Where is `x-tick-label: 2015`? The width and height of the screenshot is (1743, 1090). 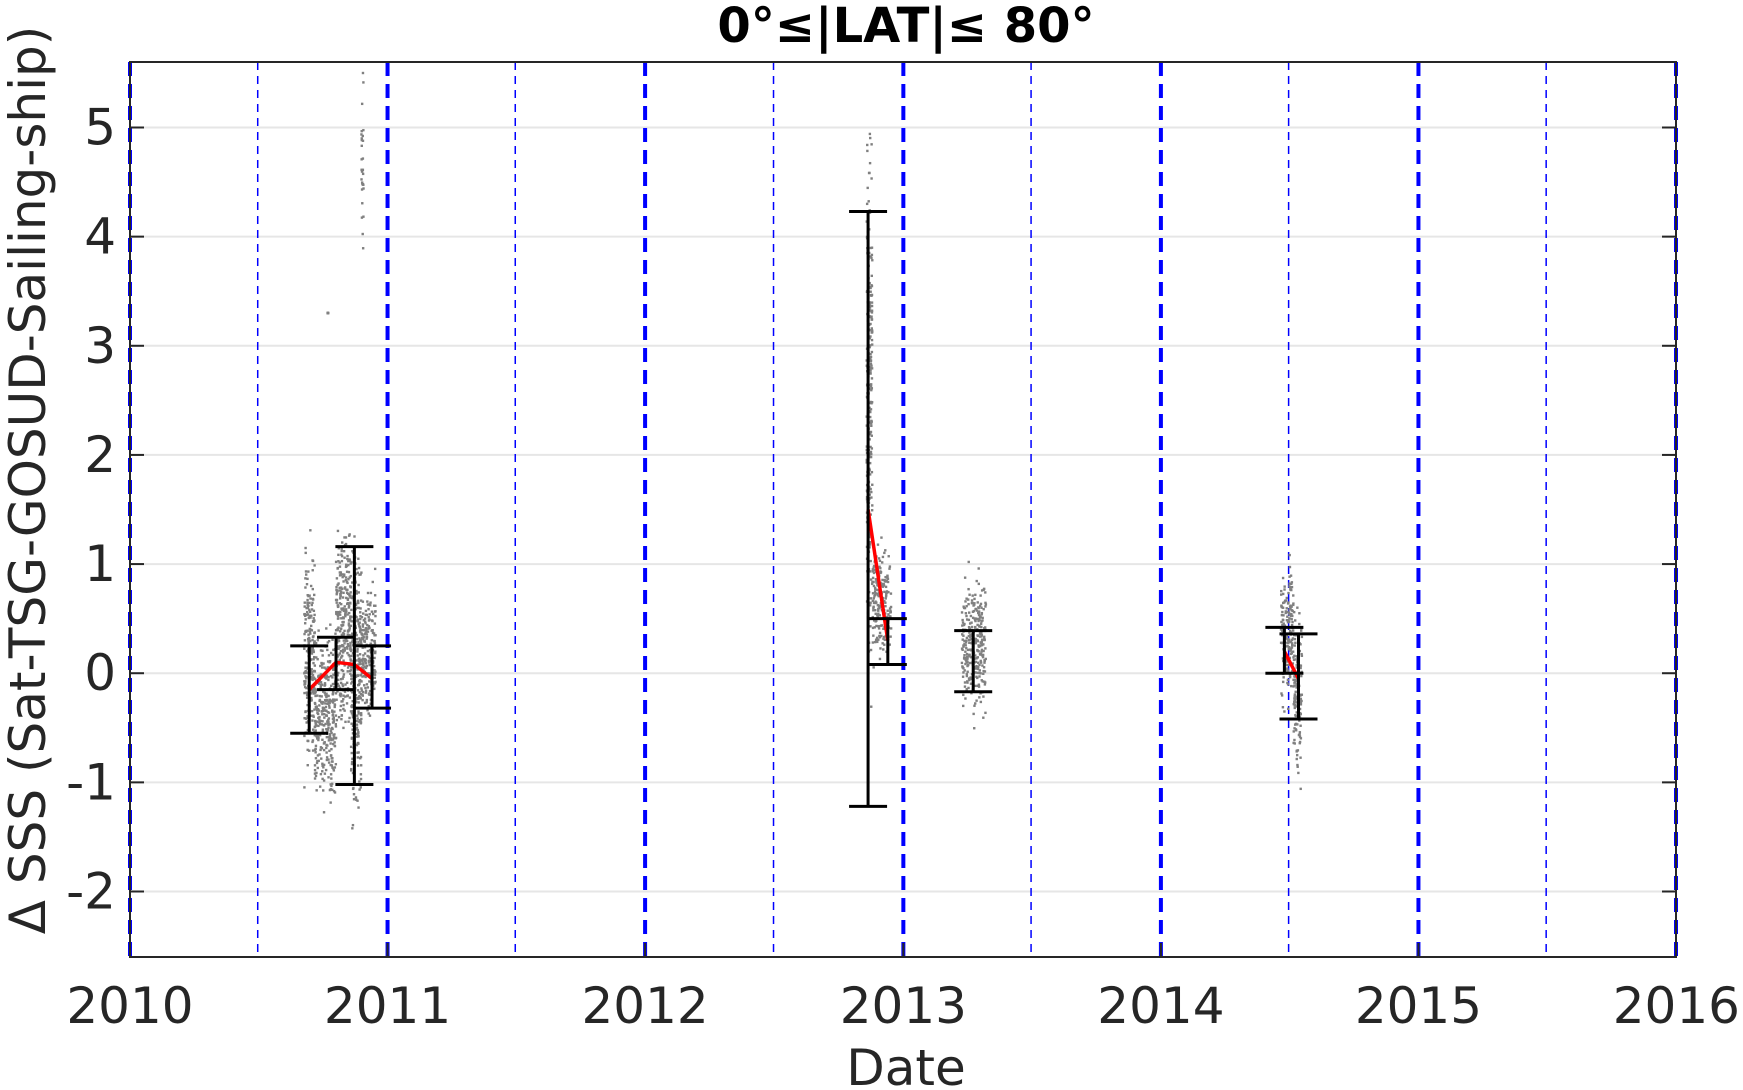 x-tick-label: 2015 is located at coordinates (1418, 1006).